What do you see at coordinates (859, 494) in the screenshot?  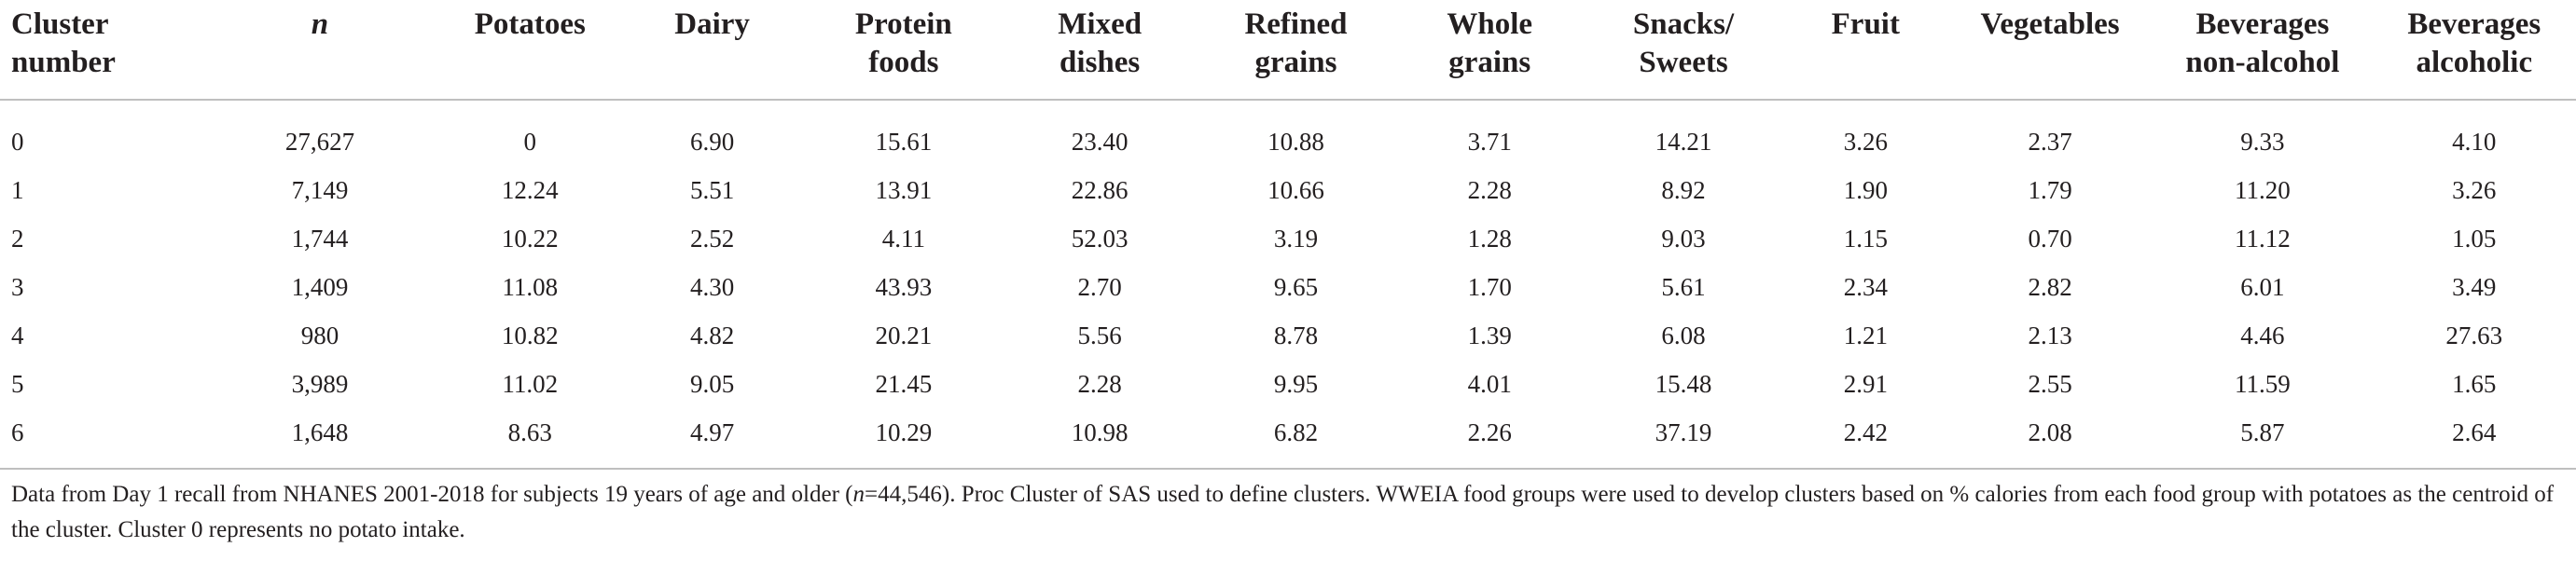 I see `footnote-n-symbol: n` at bounding box center [859, 494].